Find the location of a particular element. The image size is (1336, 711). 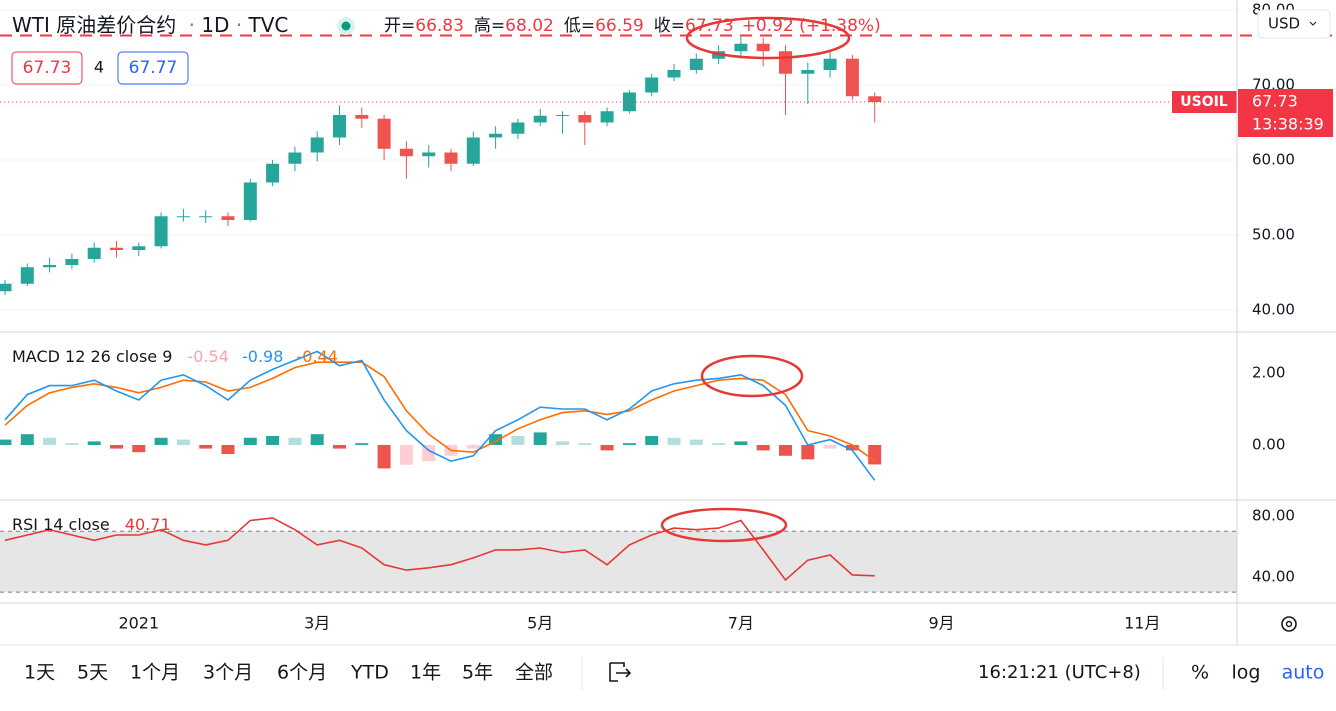

rsi-value: 40.71 is located at coordinates (148, 524).